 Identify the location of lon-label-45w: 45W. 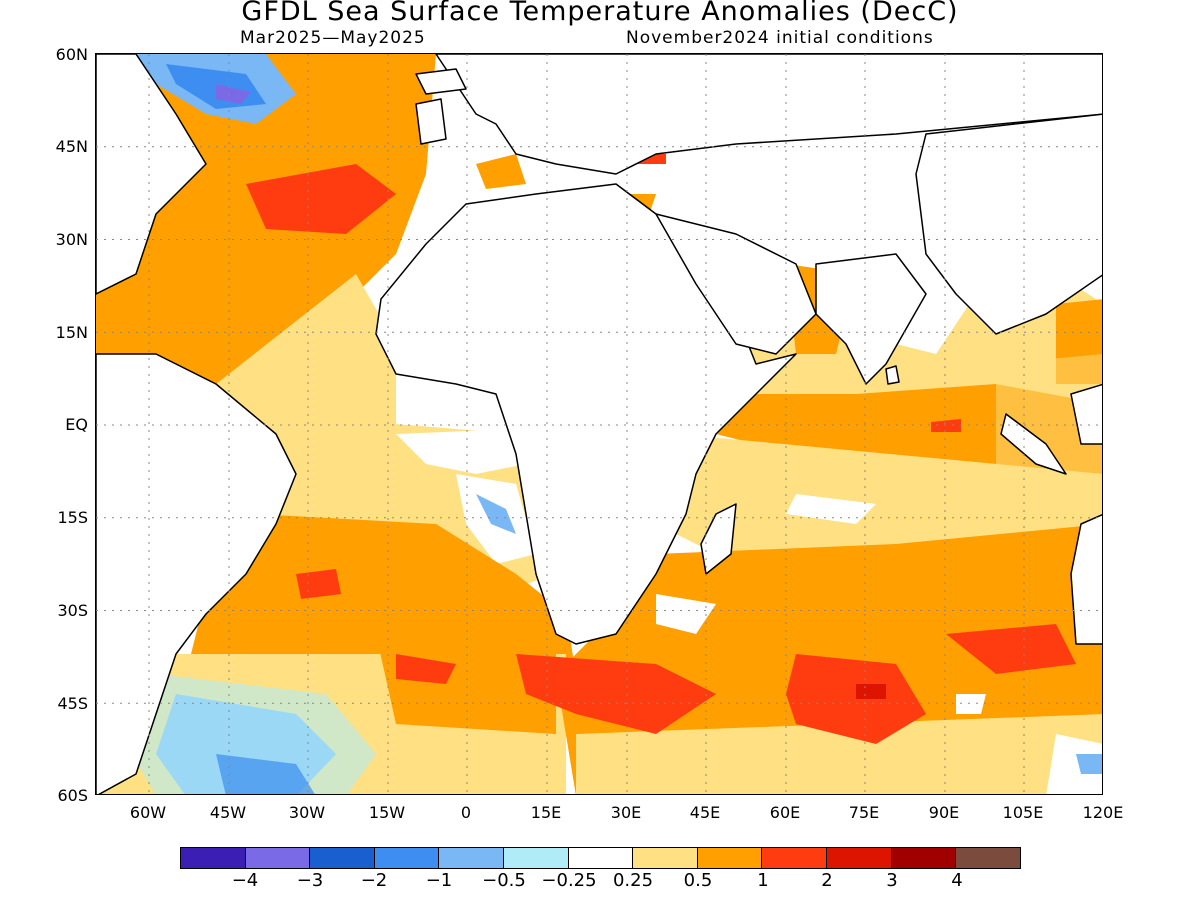
(228, 812).